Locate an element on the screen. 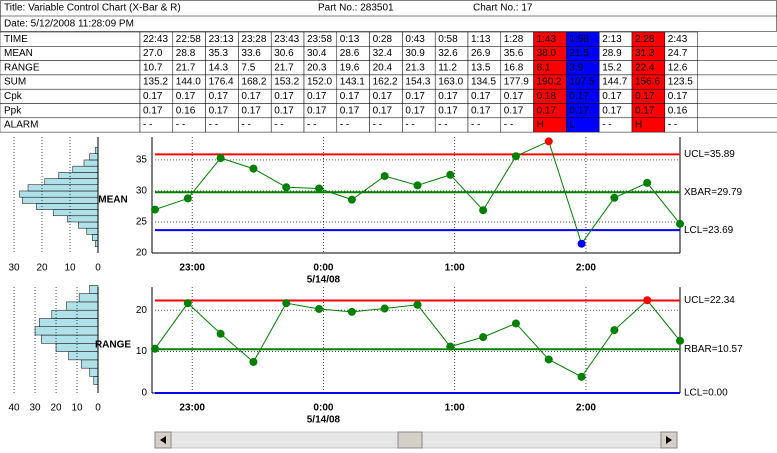 Image resolution: width=777 pixels, height=453 pixels. cell-text: 21.5 is located at coordinates (579, 53).